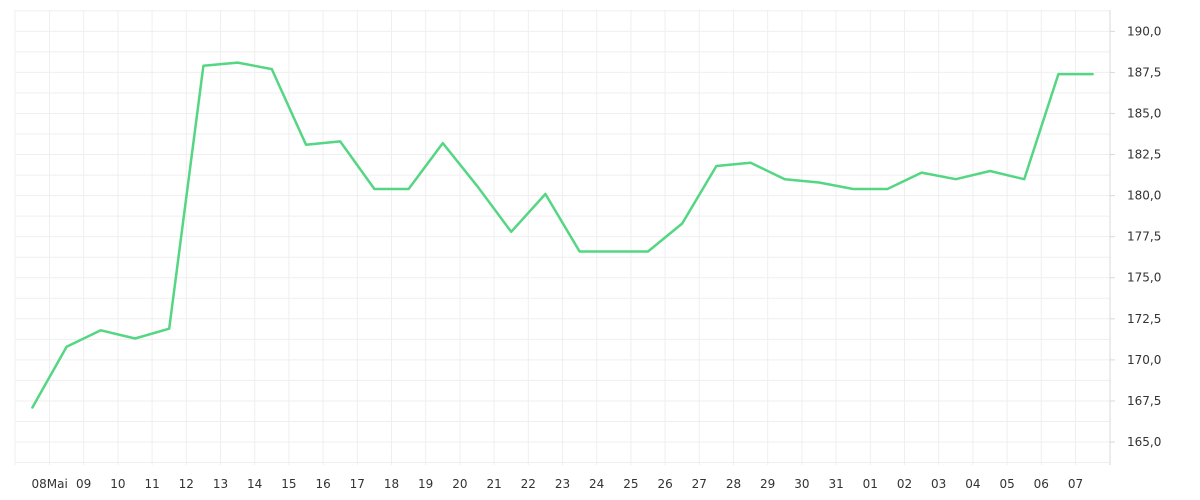 This screenshot has height=500, width=1200. I want to click on x-tick-label: 20, so click(459, 484).